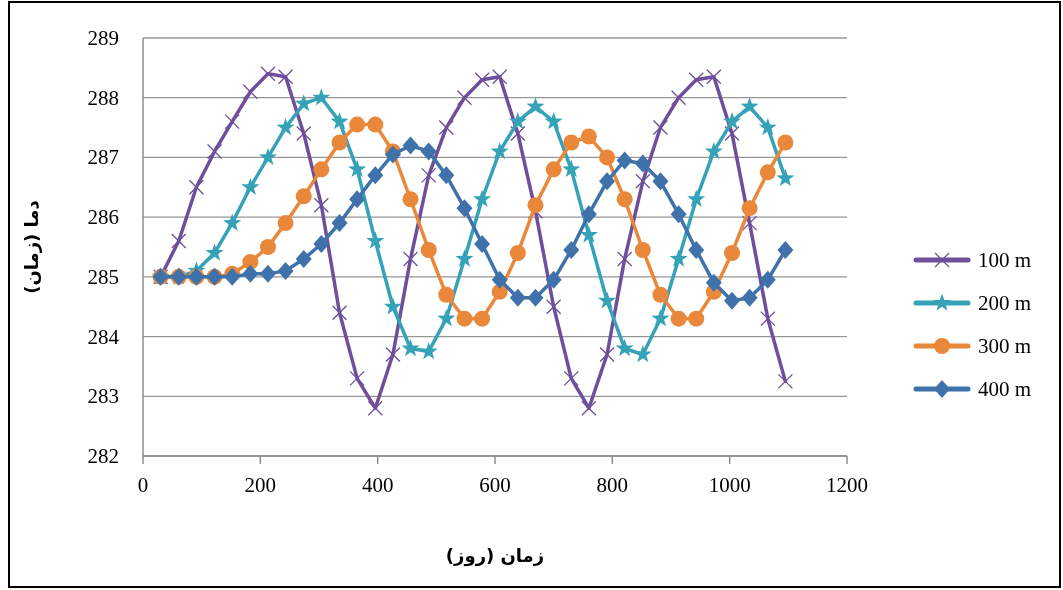  I want to click on y-axis-title: دما (زمان), so click(31, 247).